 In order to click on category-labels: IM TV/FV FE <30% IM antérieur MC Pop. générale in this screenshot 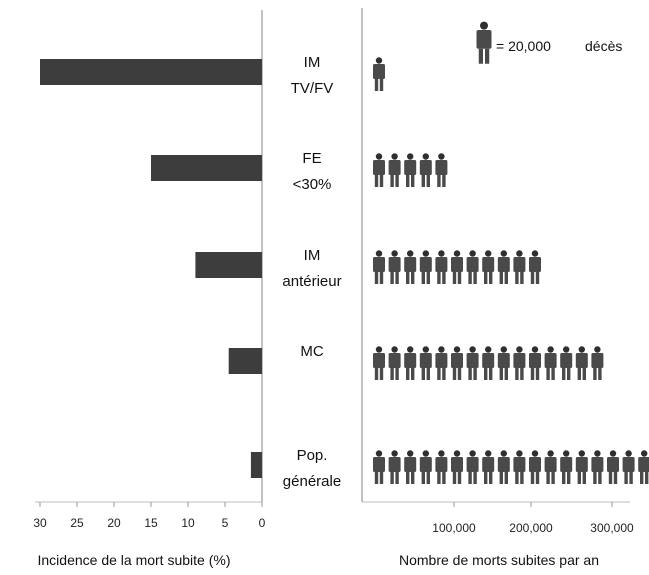, I will do `click(311, 272)`.